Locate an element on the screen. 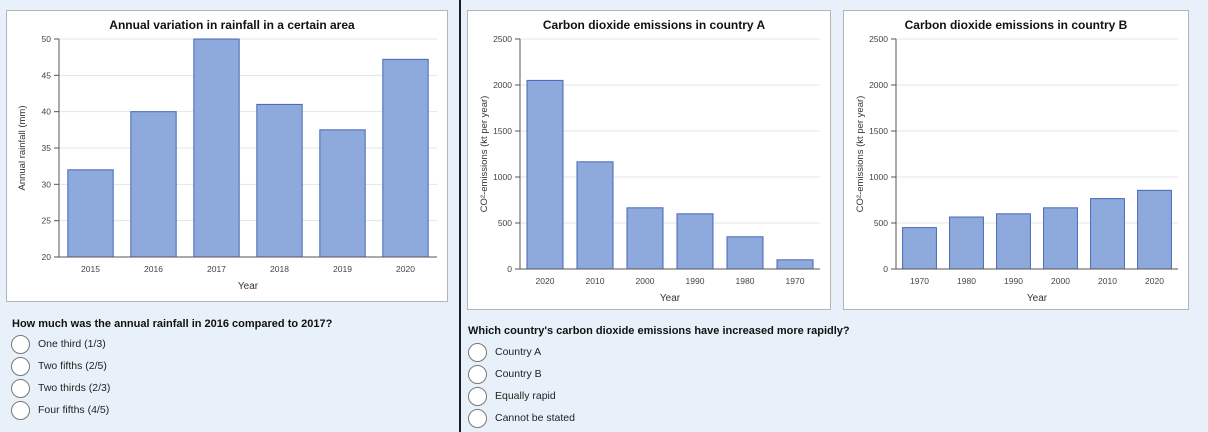 This screenshot has height=432, width=1208. option-country-a: Country A is located at coordinates (504, 352).